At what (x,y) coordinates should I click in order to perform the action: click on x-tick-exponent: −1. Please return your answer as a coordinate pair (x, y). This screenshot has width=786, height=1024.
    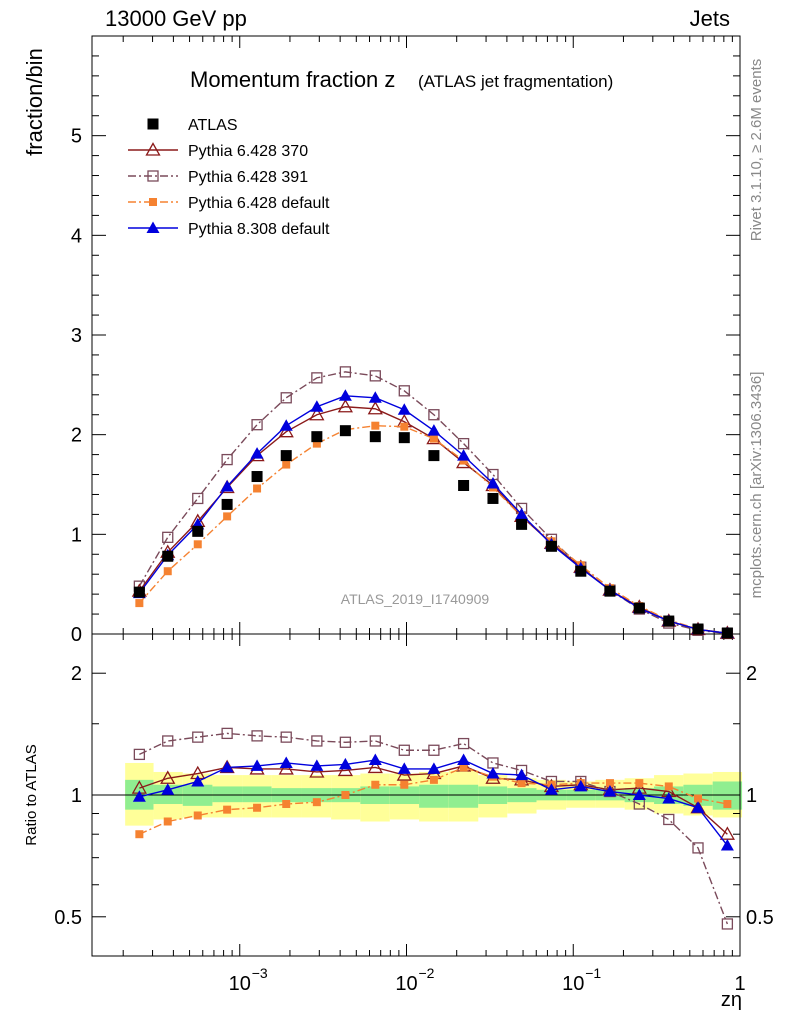
    Looking at the image, I should click on (593, 973).